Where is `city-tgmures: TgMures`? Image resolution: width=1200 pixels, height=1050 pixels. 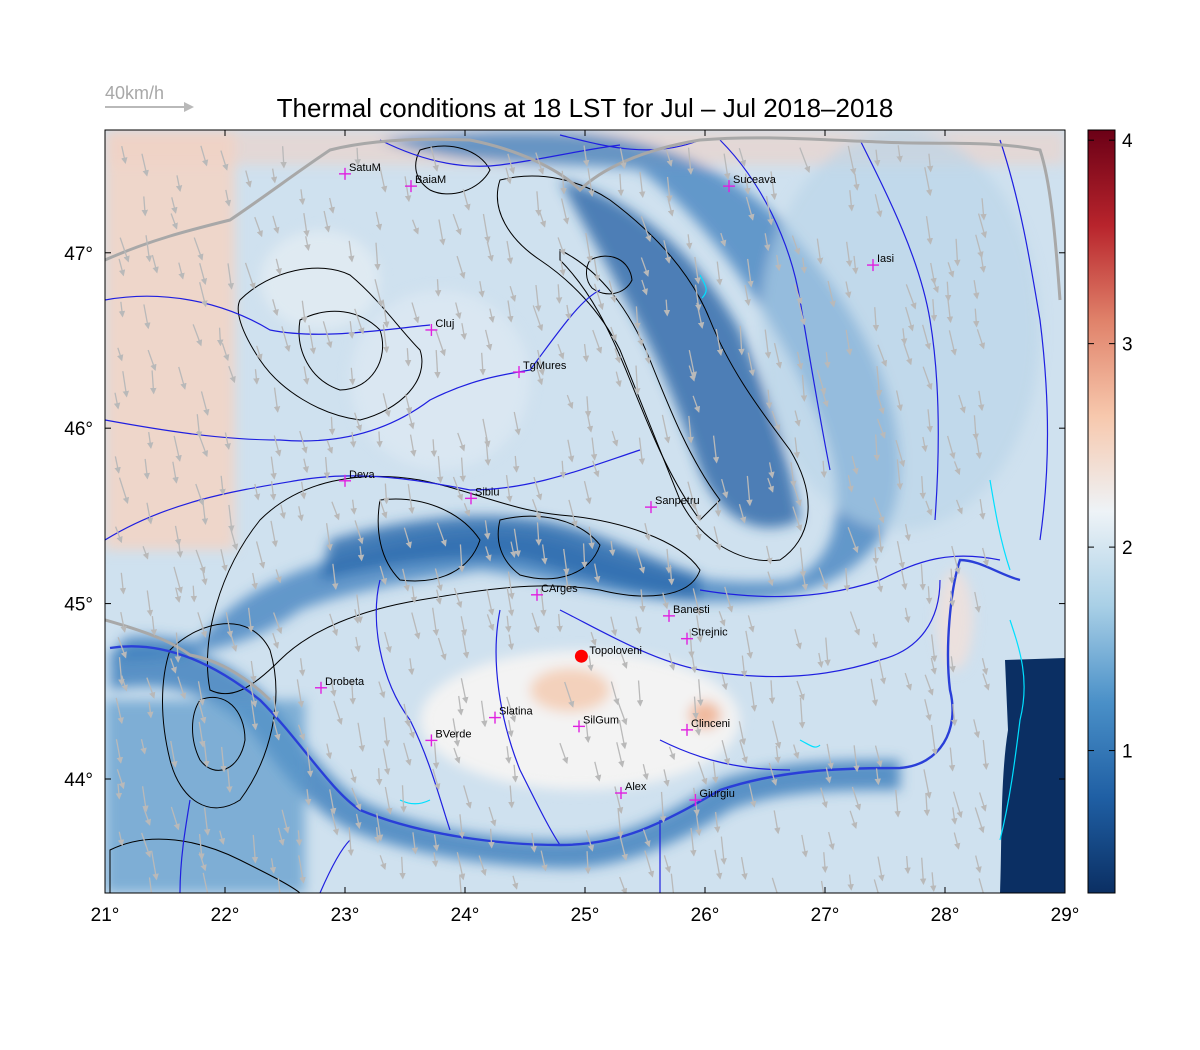
city-tgmures: TgMures is located at coordinates (540, 369).